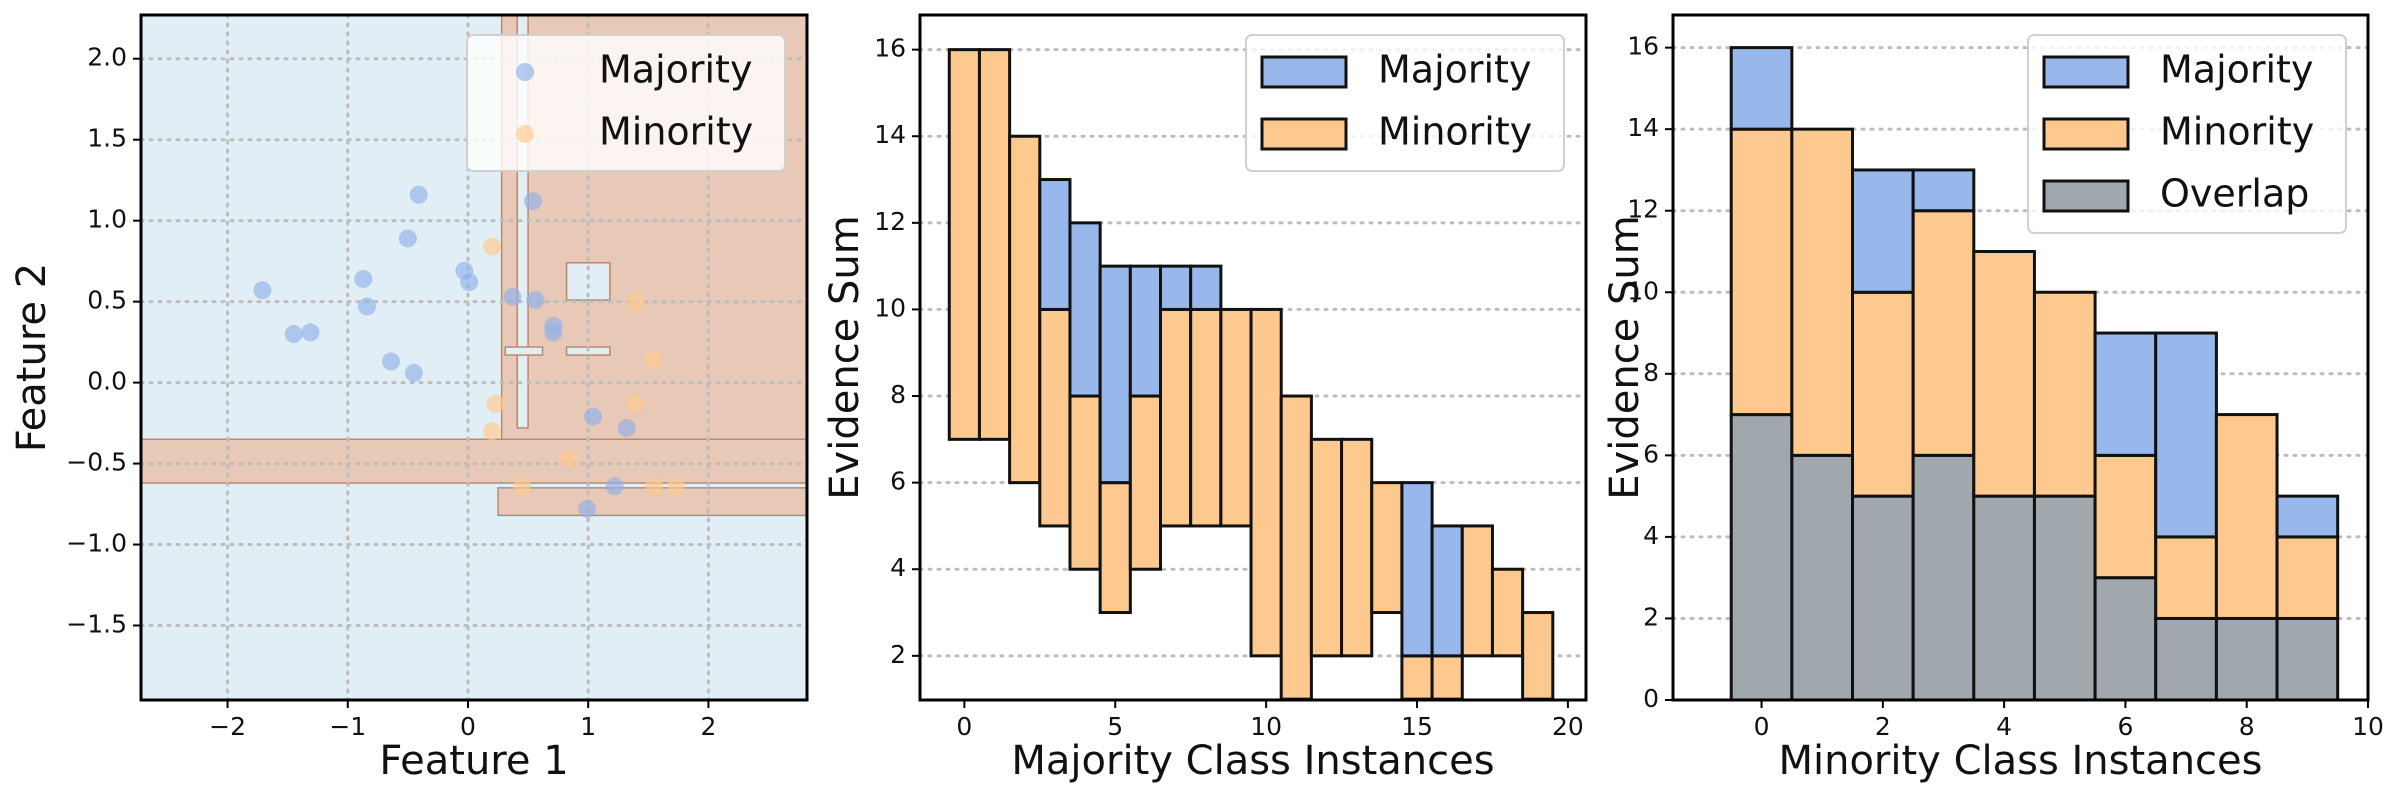 This screenshot has width=2400, height=800. I want to click on x-tick-label: 8, so click(2247, 726).